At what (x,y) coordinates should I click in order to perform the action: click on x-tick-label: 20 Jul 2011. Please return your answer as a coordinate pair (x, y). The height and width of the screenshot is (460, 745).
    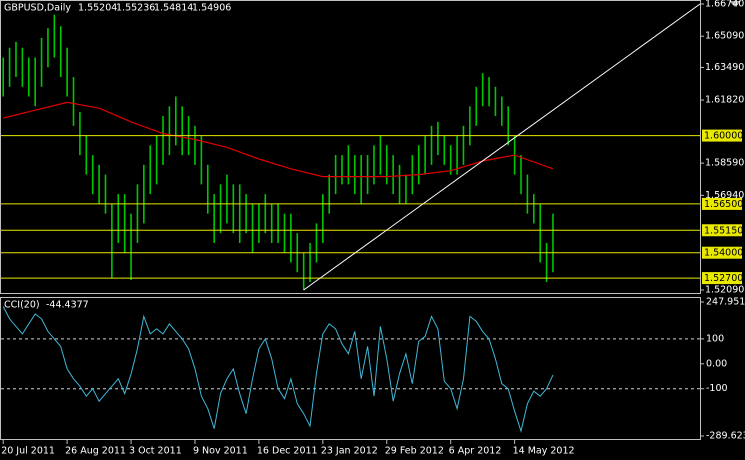
    Looking at the image, I should click on (28, 451).